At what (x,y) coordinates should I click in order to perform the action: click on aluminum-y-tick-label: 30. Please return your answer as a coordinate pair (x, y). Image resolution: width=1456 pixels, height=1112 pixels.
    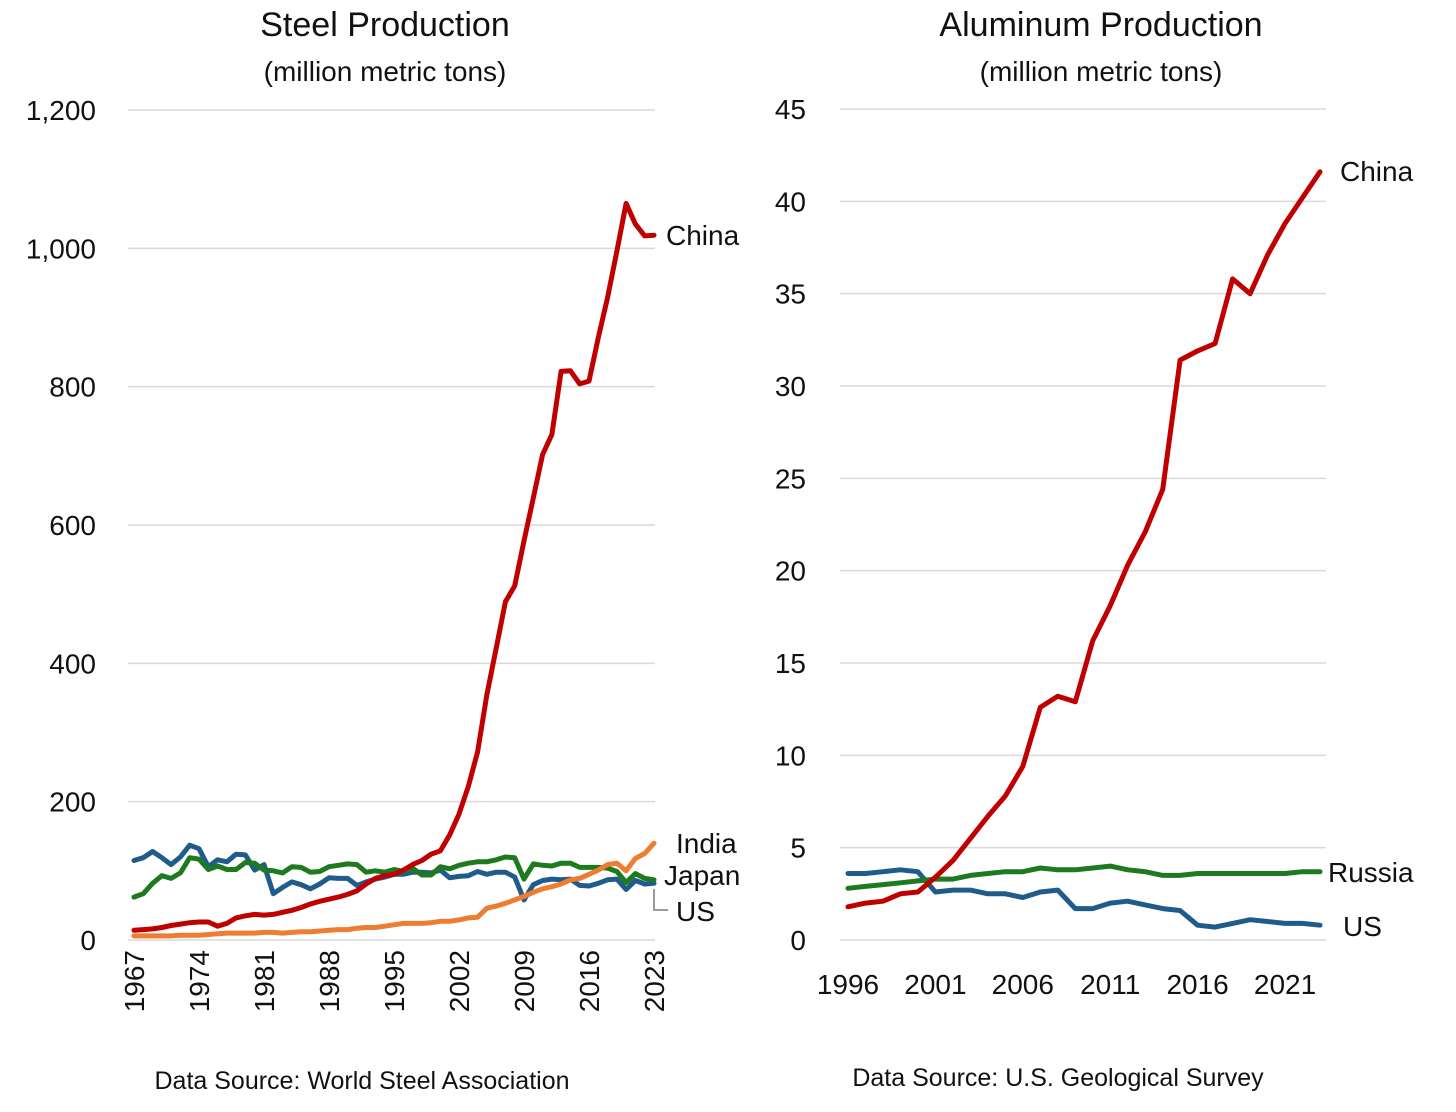
    Looking at the image, I should click on (790, 386).